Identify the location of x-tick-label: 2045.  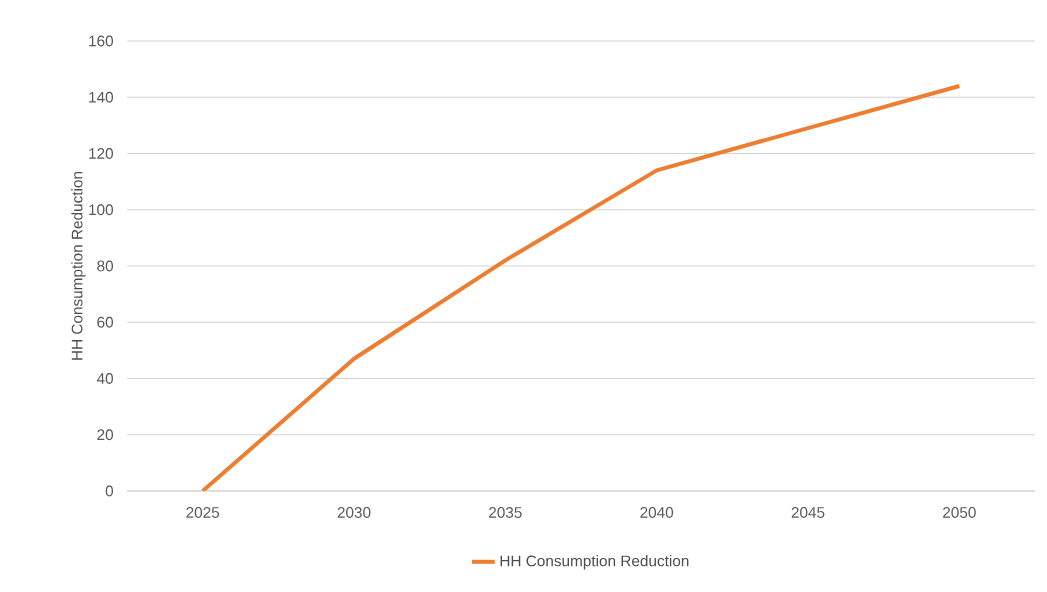
(808, 512).